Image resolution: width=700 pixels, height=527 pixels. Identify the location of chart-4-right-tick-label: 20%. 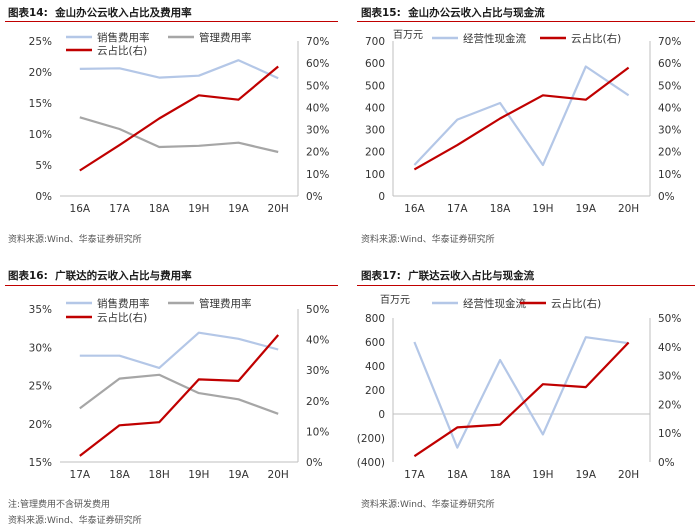
(669, 405).